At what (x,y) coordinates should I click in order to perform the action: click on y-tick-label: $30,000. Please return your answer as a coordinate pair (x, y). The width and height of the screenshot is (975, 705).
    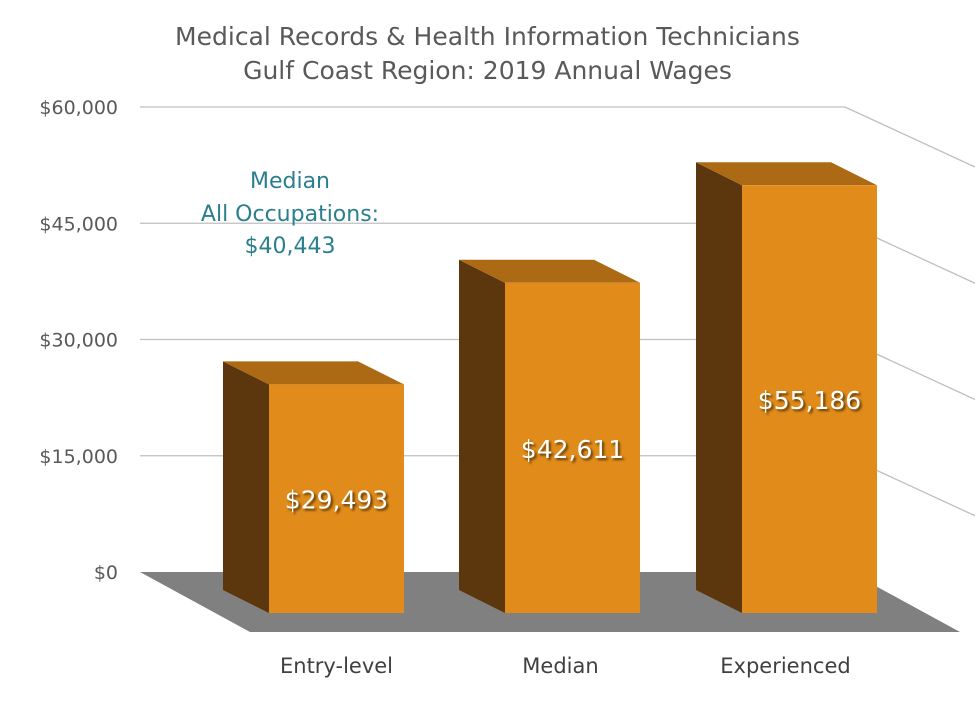
    Looking at the image, I should click on (78, 341).